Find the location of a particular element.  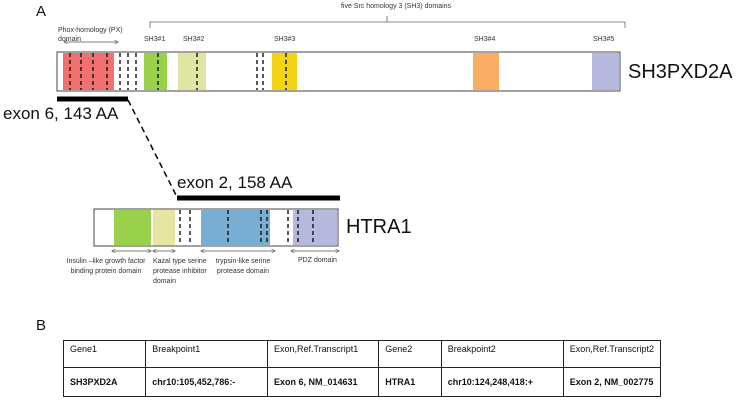

sh3-2-label: SH3#2 is located at coordinates (194, 39).